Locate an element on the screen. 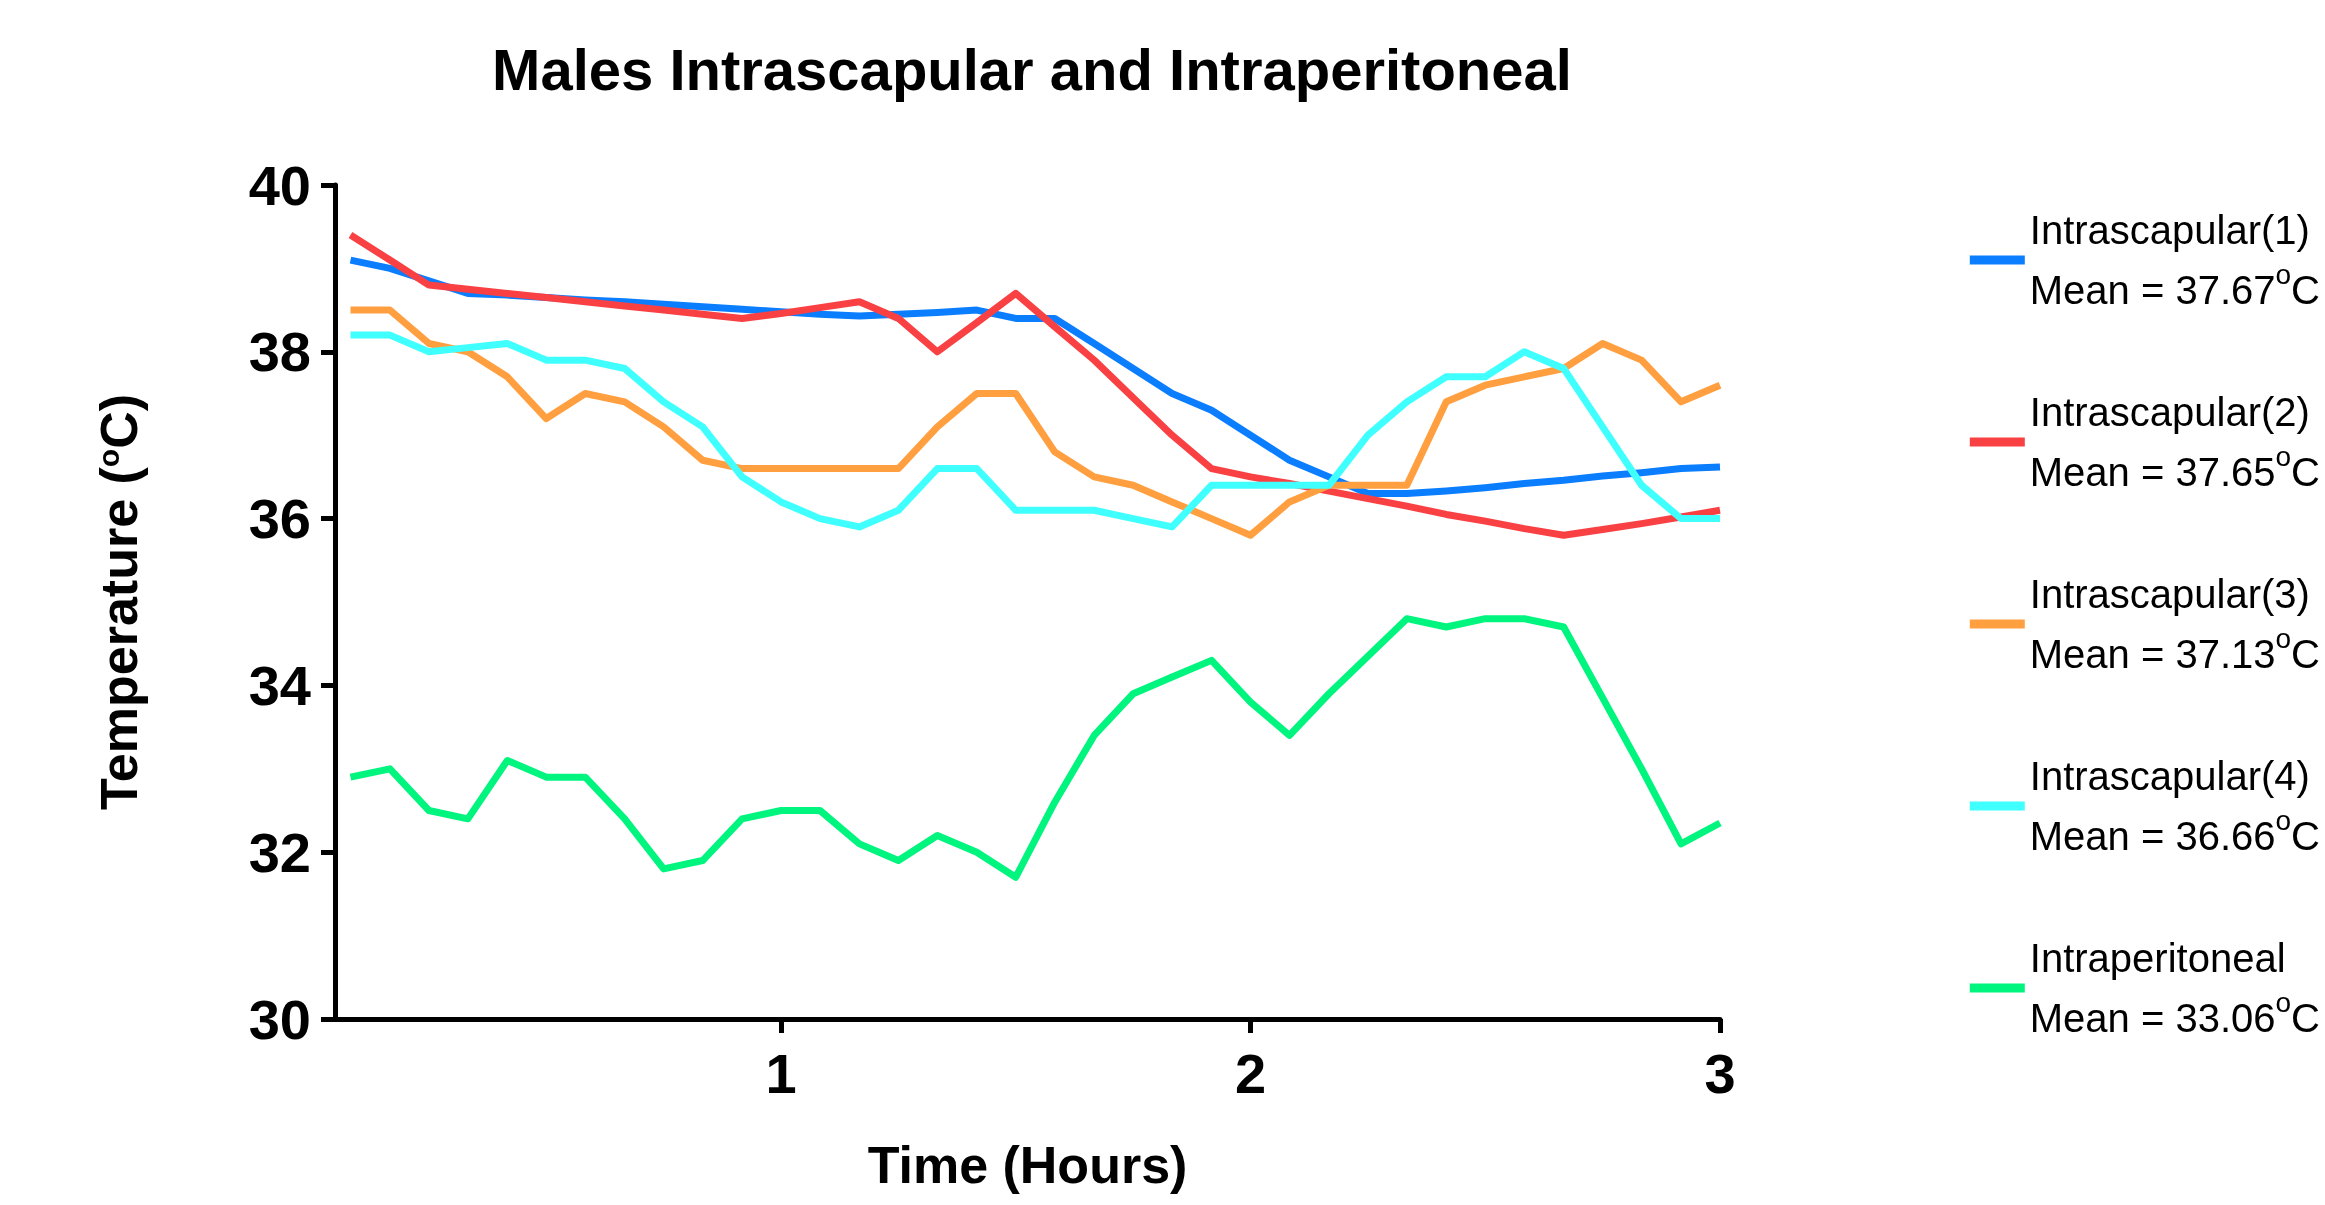 This screenshot has width=2325, height=1205. x-tick-label: 1 is located at coordinates (781, 1073).